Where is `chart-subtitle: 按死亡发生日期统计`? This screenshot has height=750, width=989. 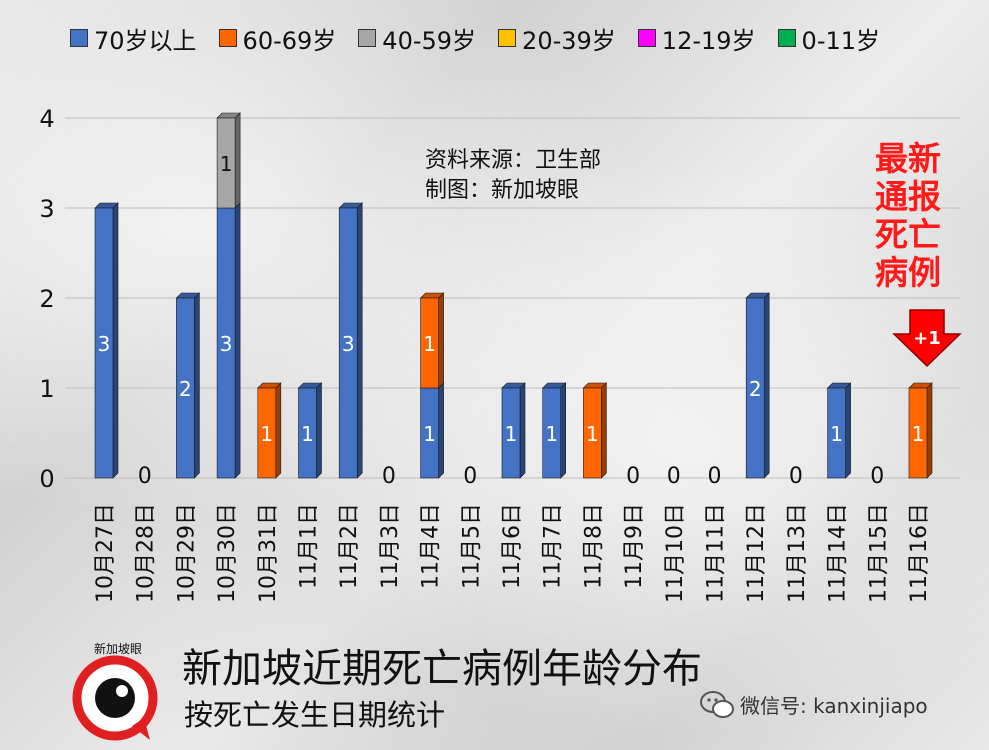
chart-subtitle: 按死亡发生日期统计 is located at coordinates (315, 715).